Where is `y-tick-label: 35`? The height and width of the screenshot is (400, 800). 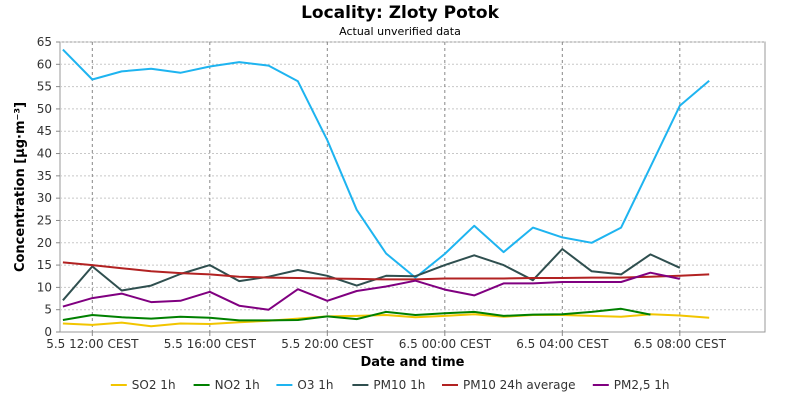 y-tick-label: 35 is located at coordinates (44, 176).